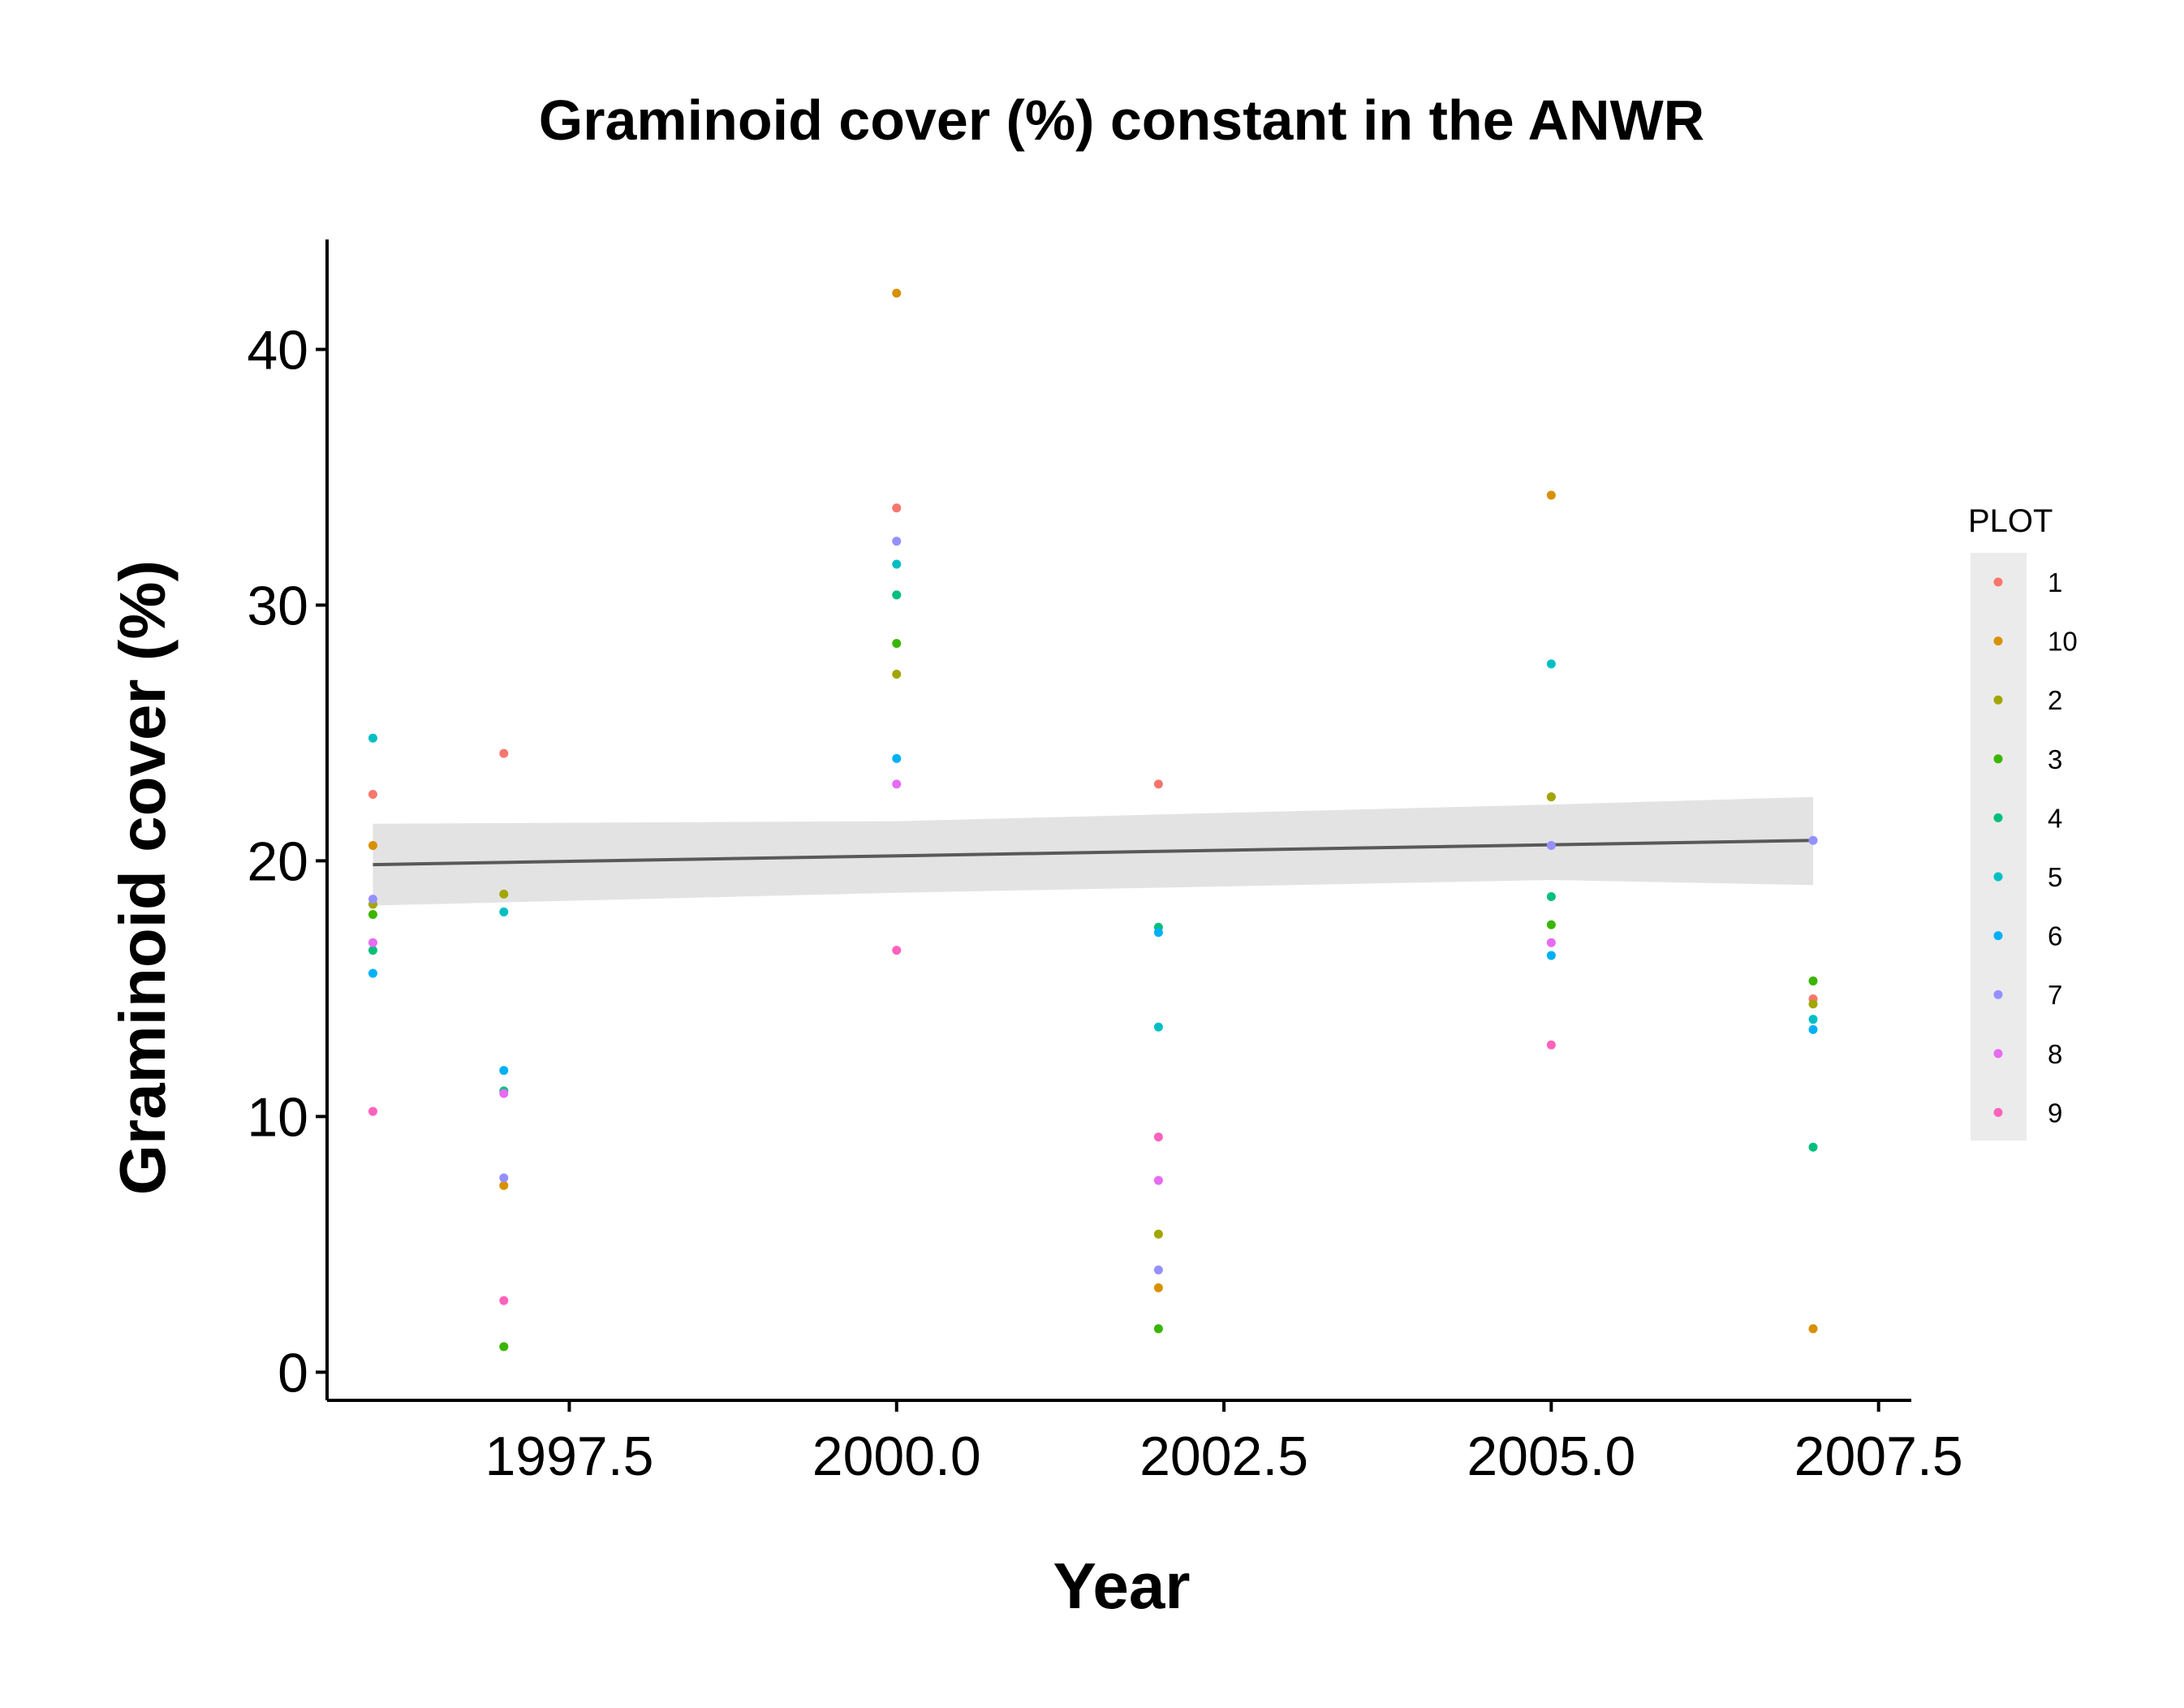 This screenshot has width=2184, height=1708. Describe the element at coordinates (2055, 1113) in the screenshot. I see `legend-label-plot-9: 9` at that location.